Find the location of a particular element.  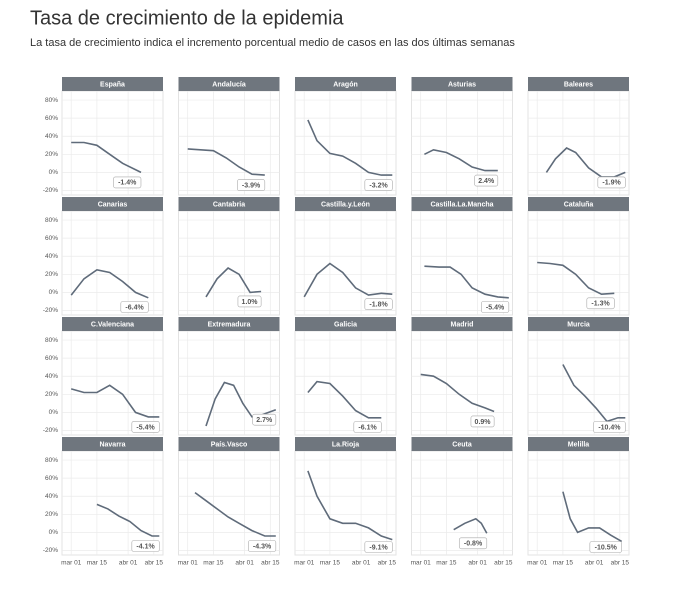

end-label: 2.4% is located at coordinates (486, 181).